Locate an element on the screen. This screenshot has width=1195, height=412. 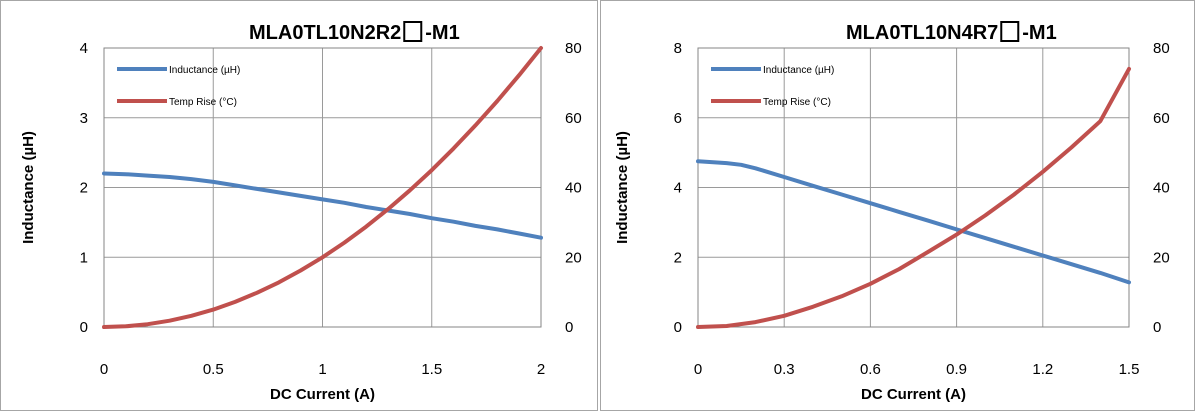
title-prefix: MLA0TL10N2R2 is located at coordinates (325, 33).